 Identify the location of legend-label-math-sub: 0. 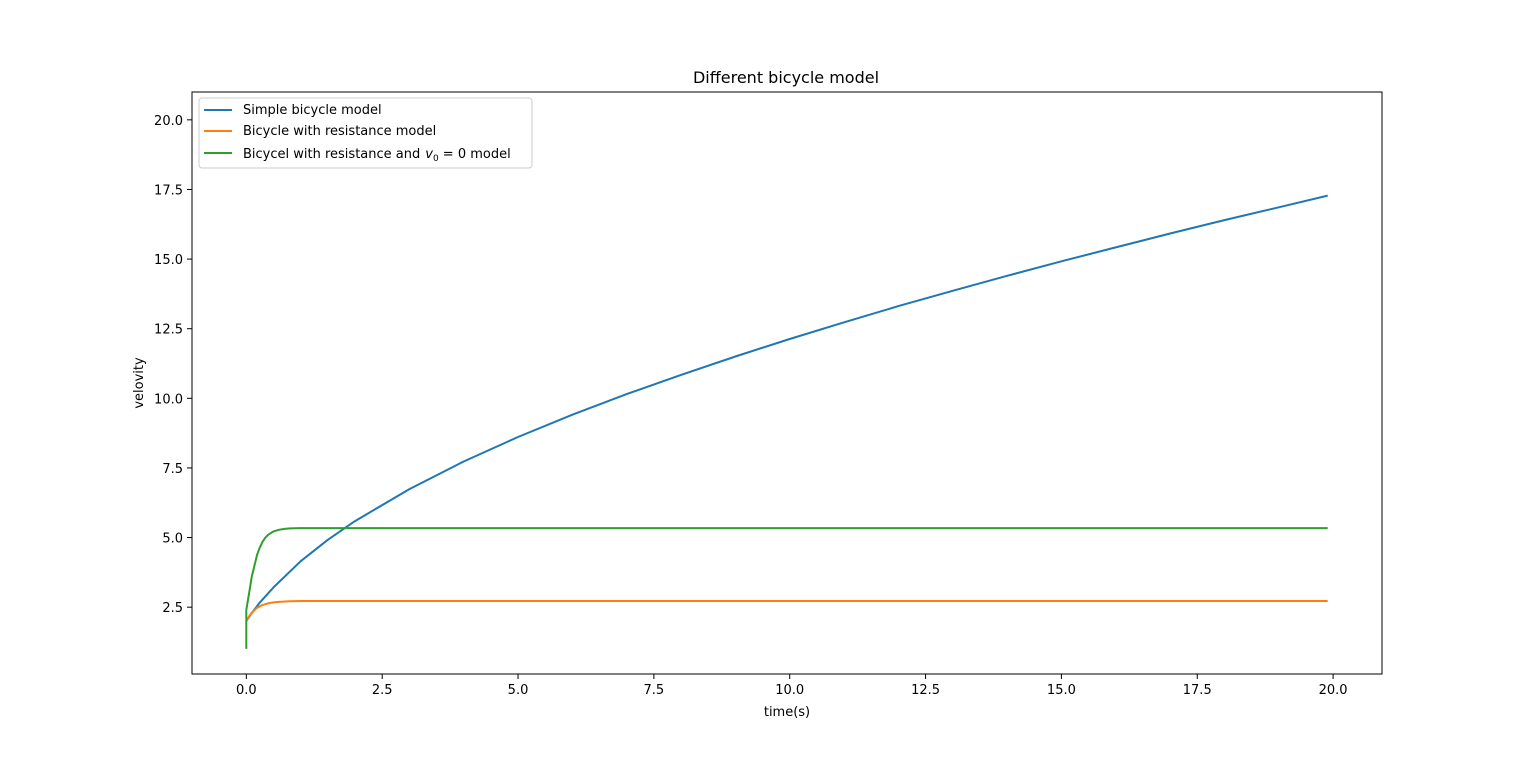
(436, 159).